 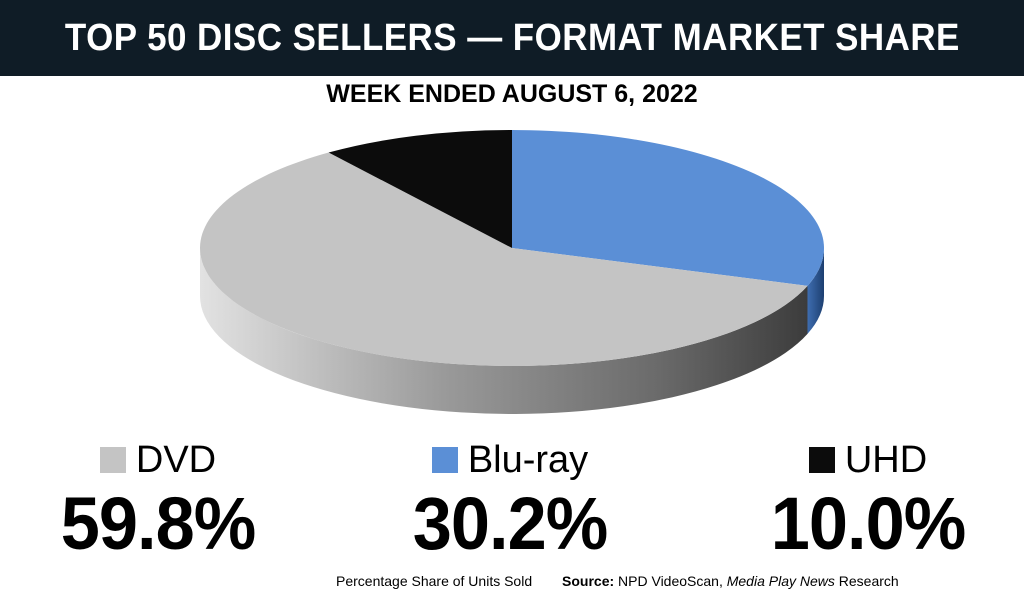 I want to click on bluray-swatch, so click(x=444, y=460).